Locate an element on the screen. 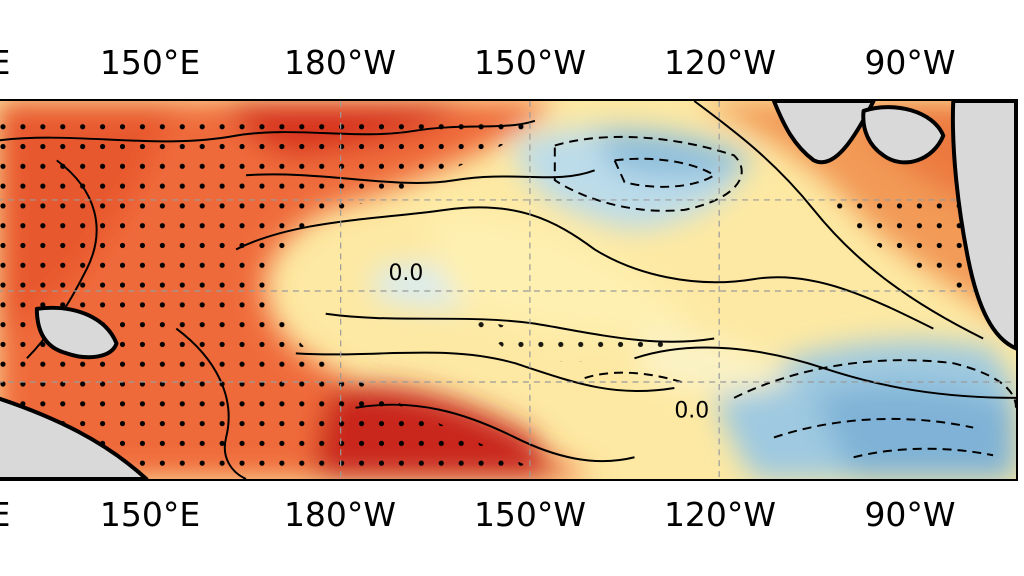 The image size is (1024, 576). lon-label-top-150w: 150°W is located at coordinates (530, 62).